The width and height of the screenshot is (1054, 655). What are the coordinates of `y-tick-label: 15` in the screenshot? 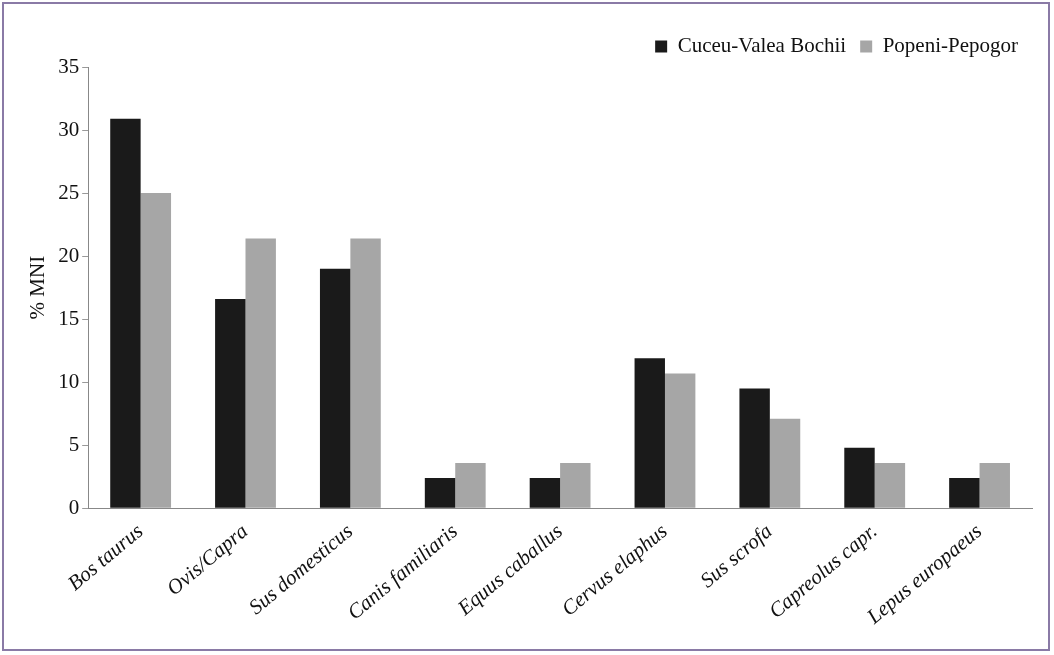 It's located at (69, 317).